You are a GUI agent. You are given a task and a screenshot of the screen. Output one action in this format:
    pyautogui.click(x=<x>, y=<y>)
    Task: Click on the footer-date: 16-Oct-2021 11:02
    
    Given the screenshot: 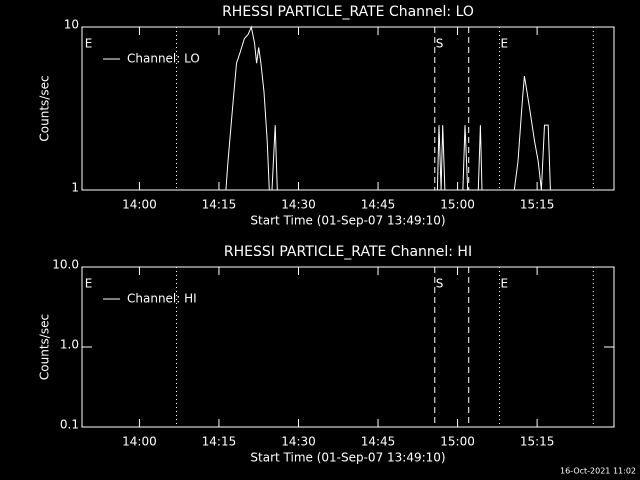 What is the action you would take?
    pyautogui.click(x=598, y=471)
    